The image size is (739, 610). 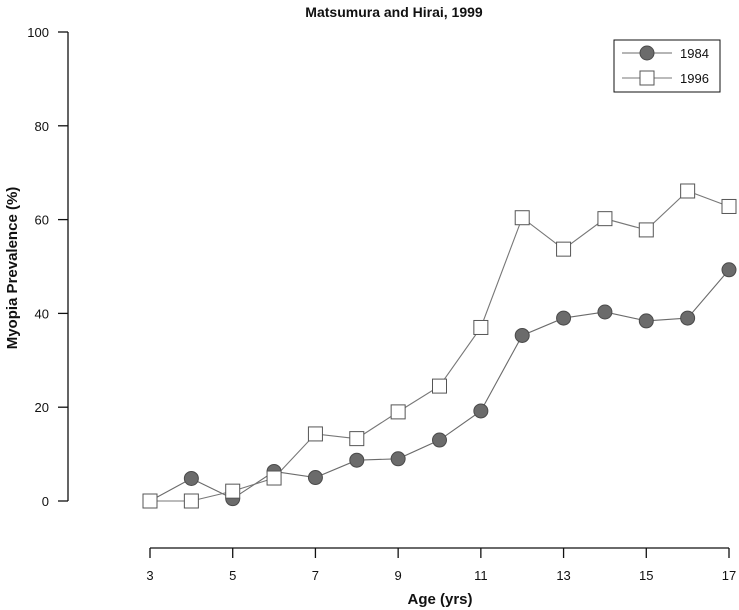 I want to click on x-tick-label: 15, so click(x=646, y=575).